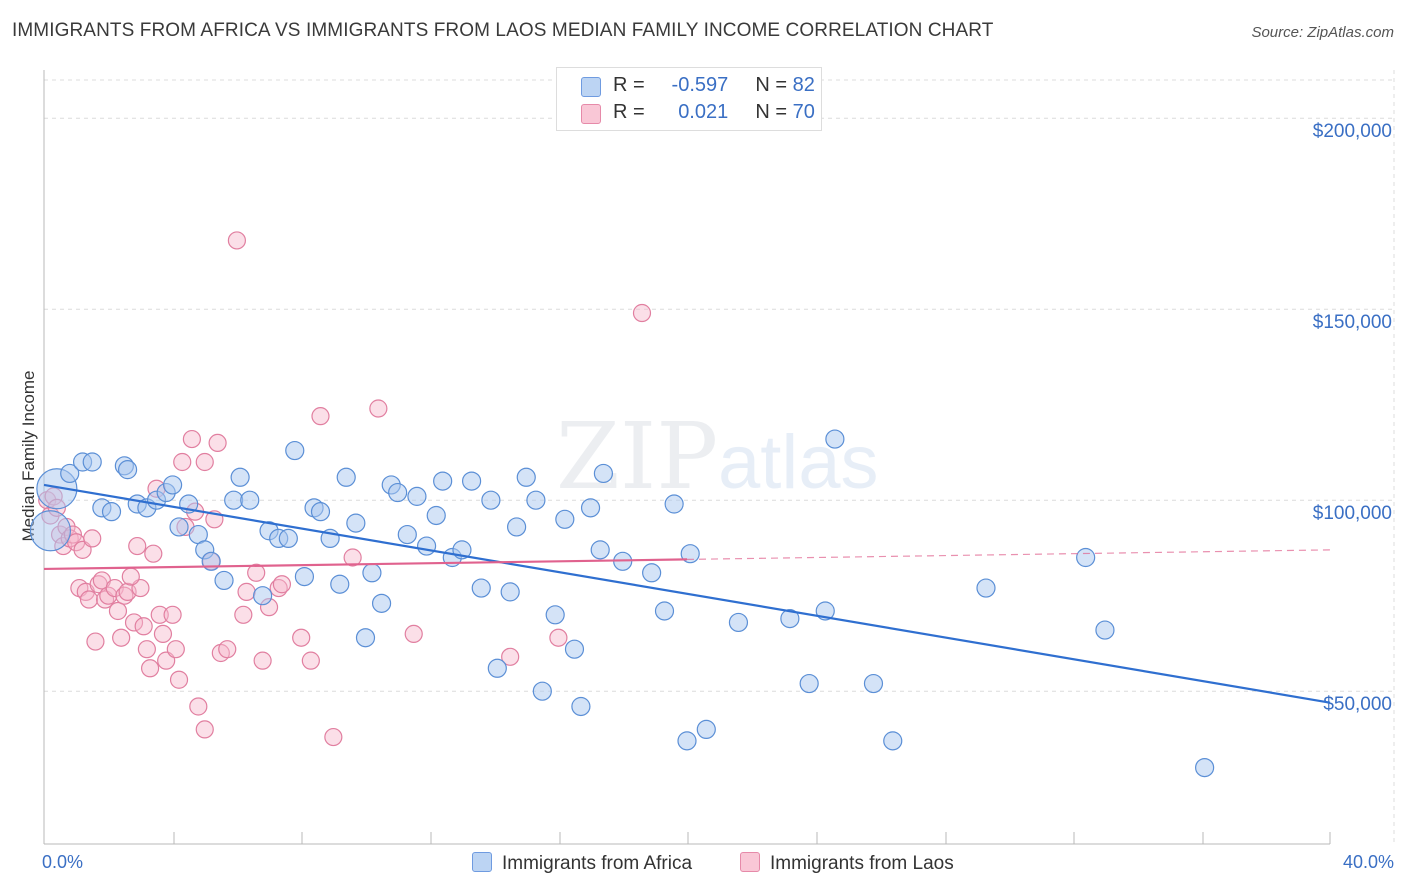 This screenshot has height=892, width=1406. What do you see at coordinates (750, 862) in the screenshot?
I see `laos-legend-swatch` at bounding box center [750, 862].